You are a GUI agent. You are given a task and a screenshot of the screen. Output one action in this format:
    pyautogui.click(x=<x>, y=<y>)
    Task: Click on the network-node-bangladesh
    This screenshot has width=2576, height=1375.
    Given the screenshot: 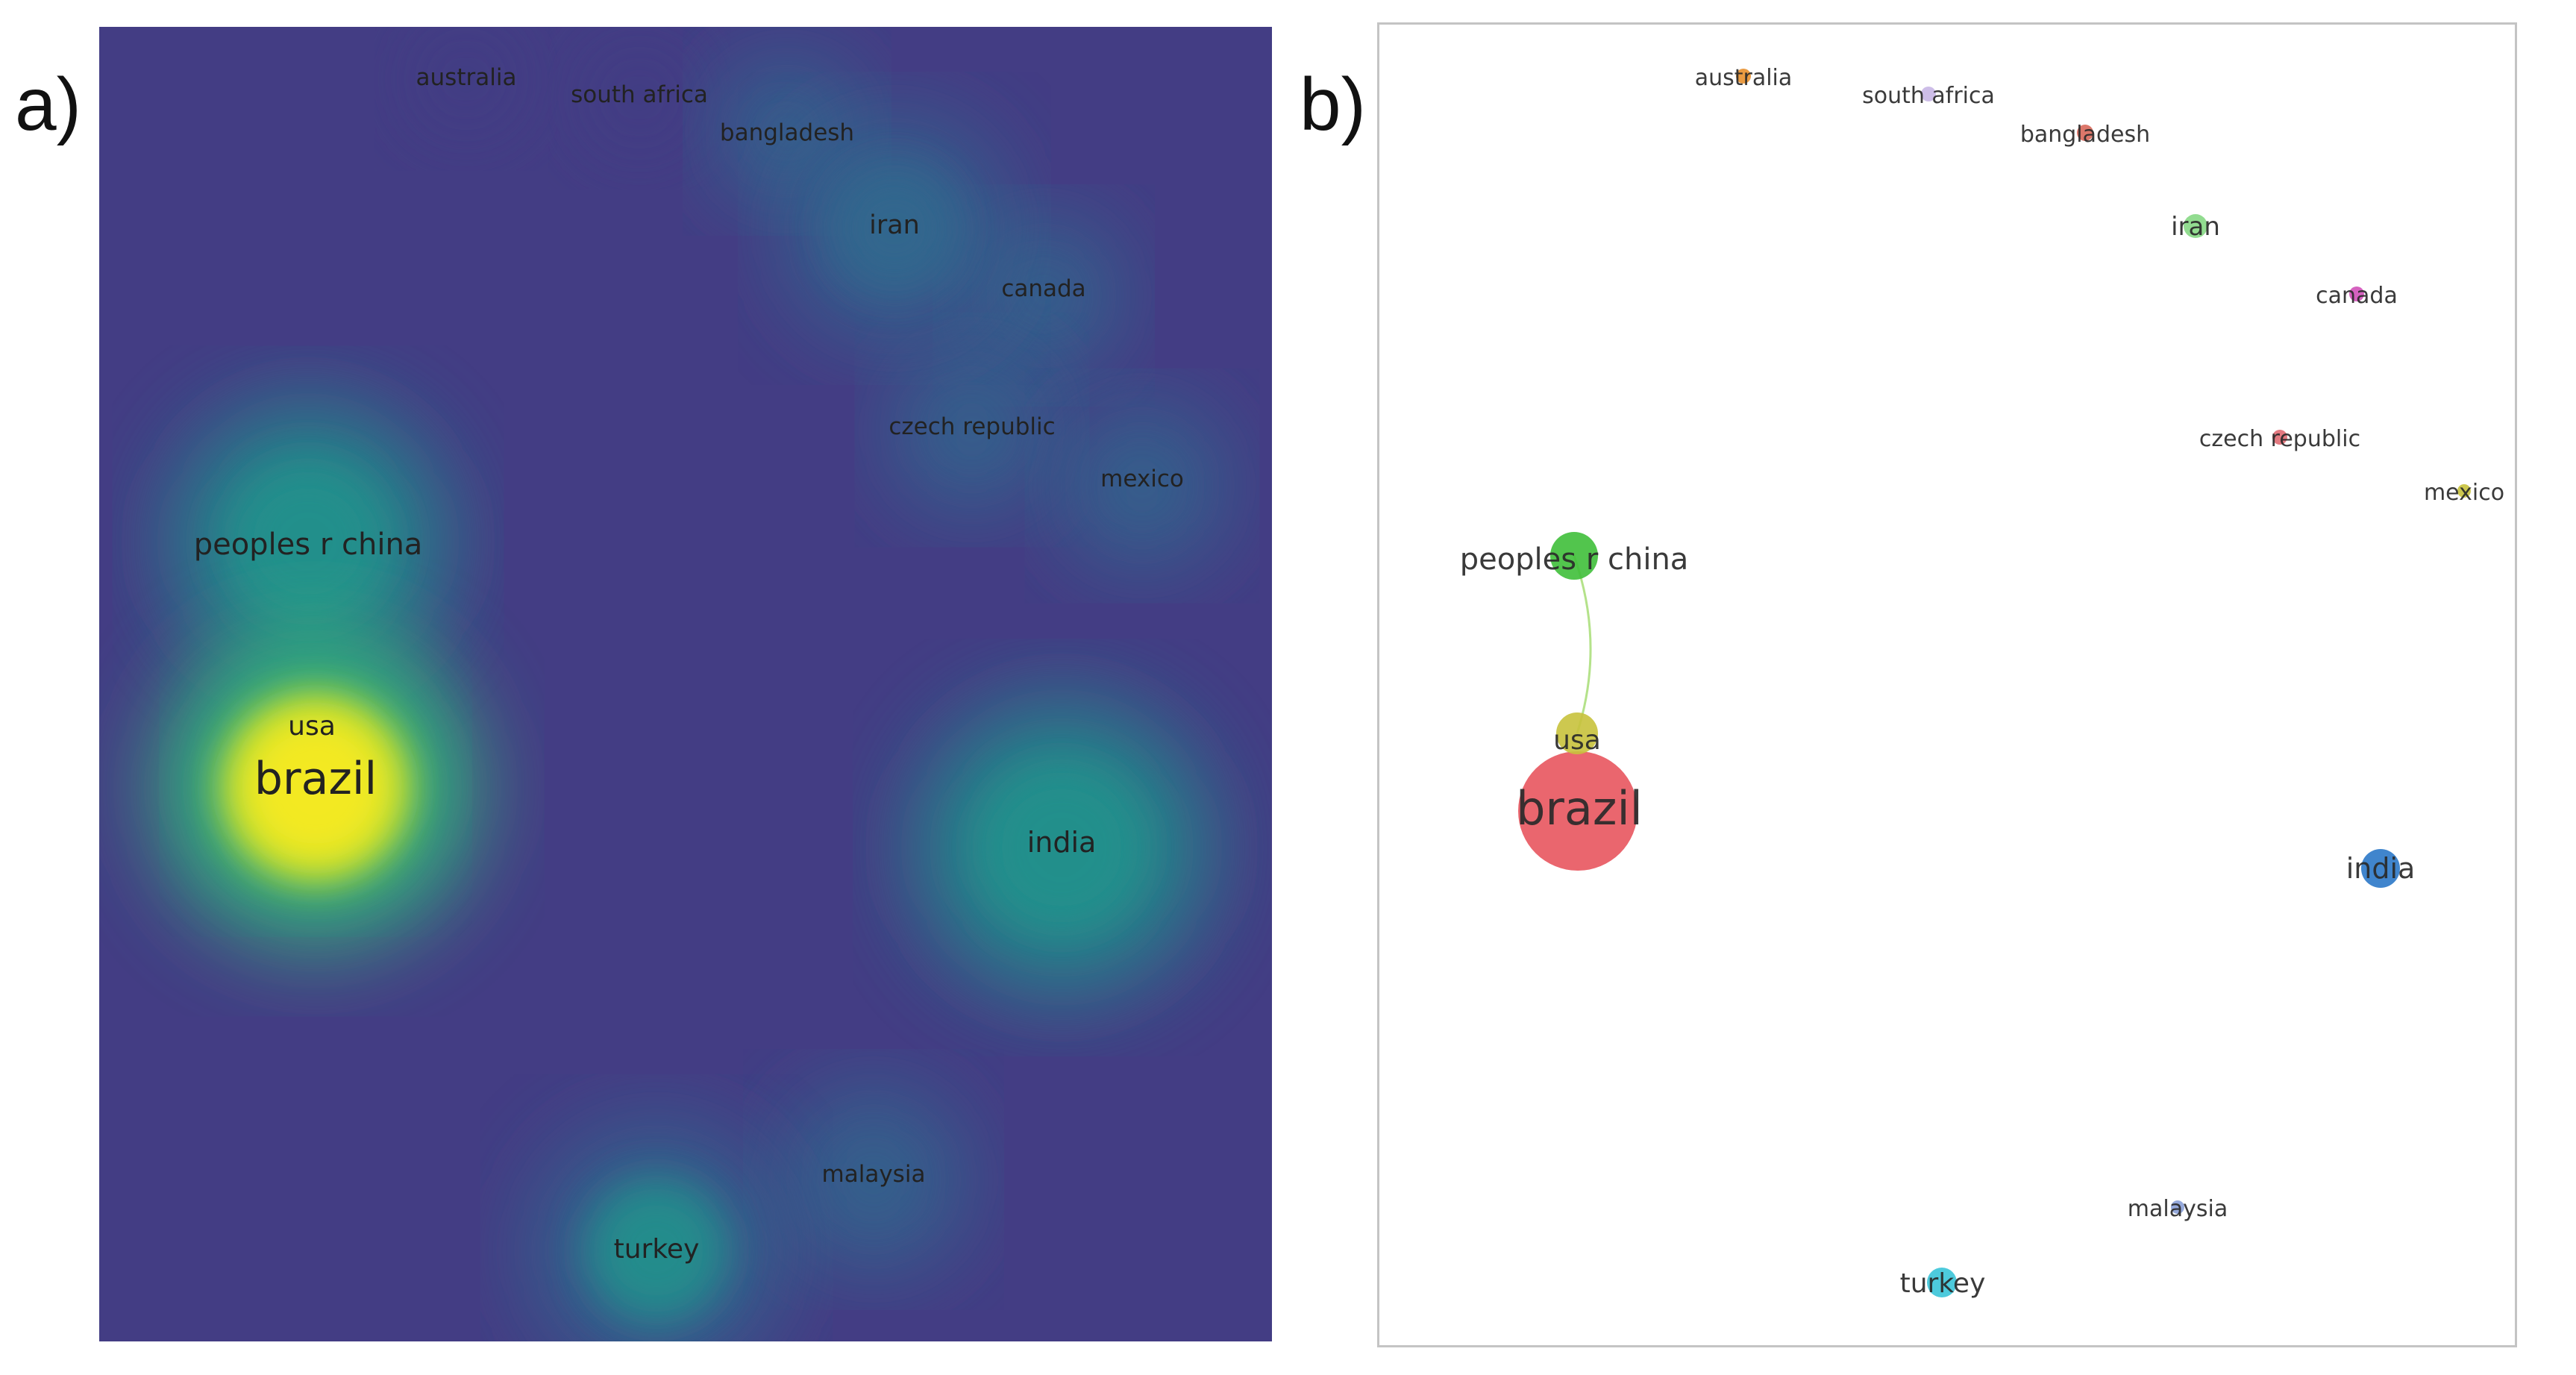 What is the action you would take?
    pyautogui.click(x=2085, y=133)
    